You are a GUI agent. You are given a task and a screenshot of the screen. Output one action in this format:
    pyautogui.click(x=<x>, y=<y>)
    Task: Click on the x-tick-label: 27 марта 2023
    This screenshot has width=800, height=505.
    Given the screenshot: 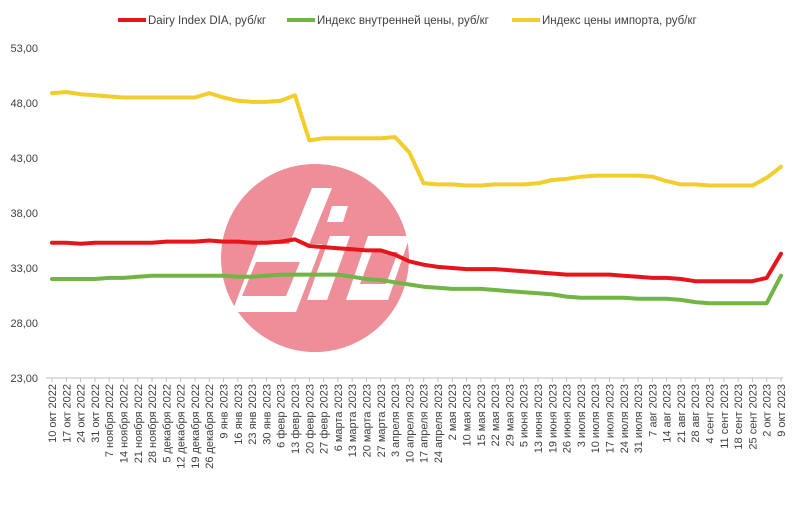 What is the action you would take?
    pyautogui.click(x=382, y=420)
    